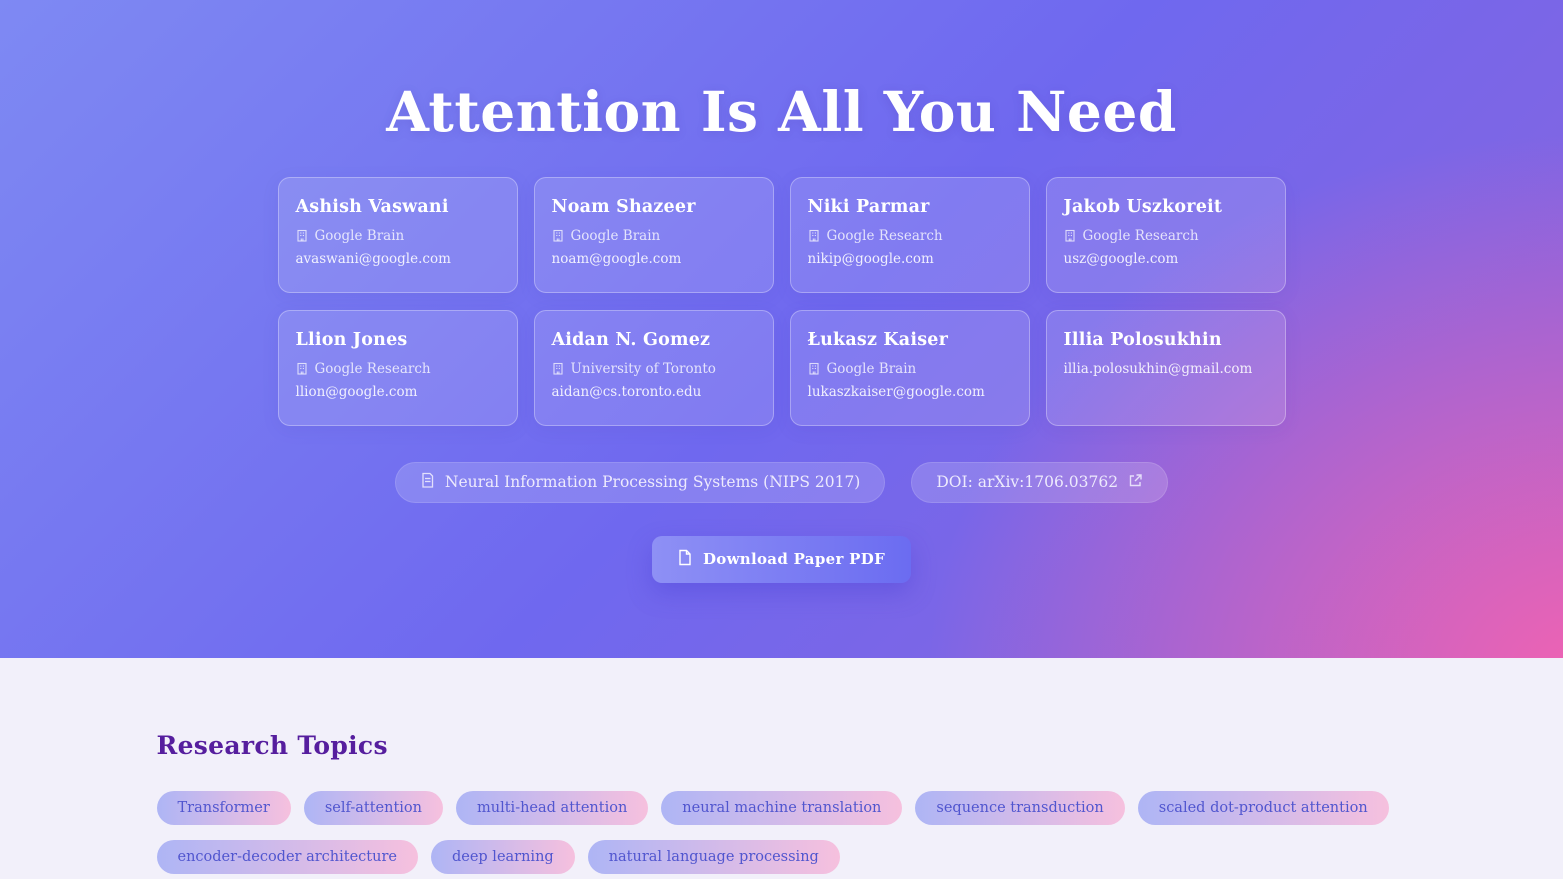 This screenshot has height=879, width=1563. Describe the element at coordinates (373, 258) in the screenshot. I see `author-email: avaswani@google.com` at that location.